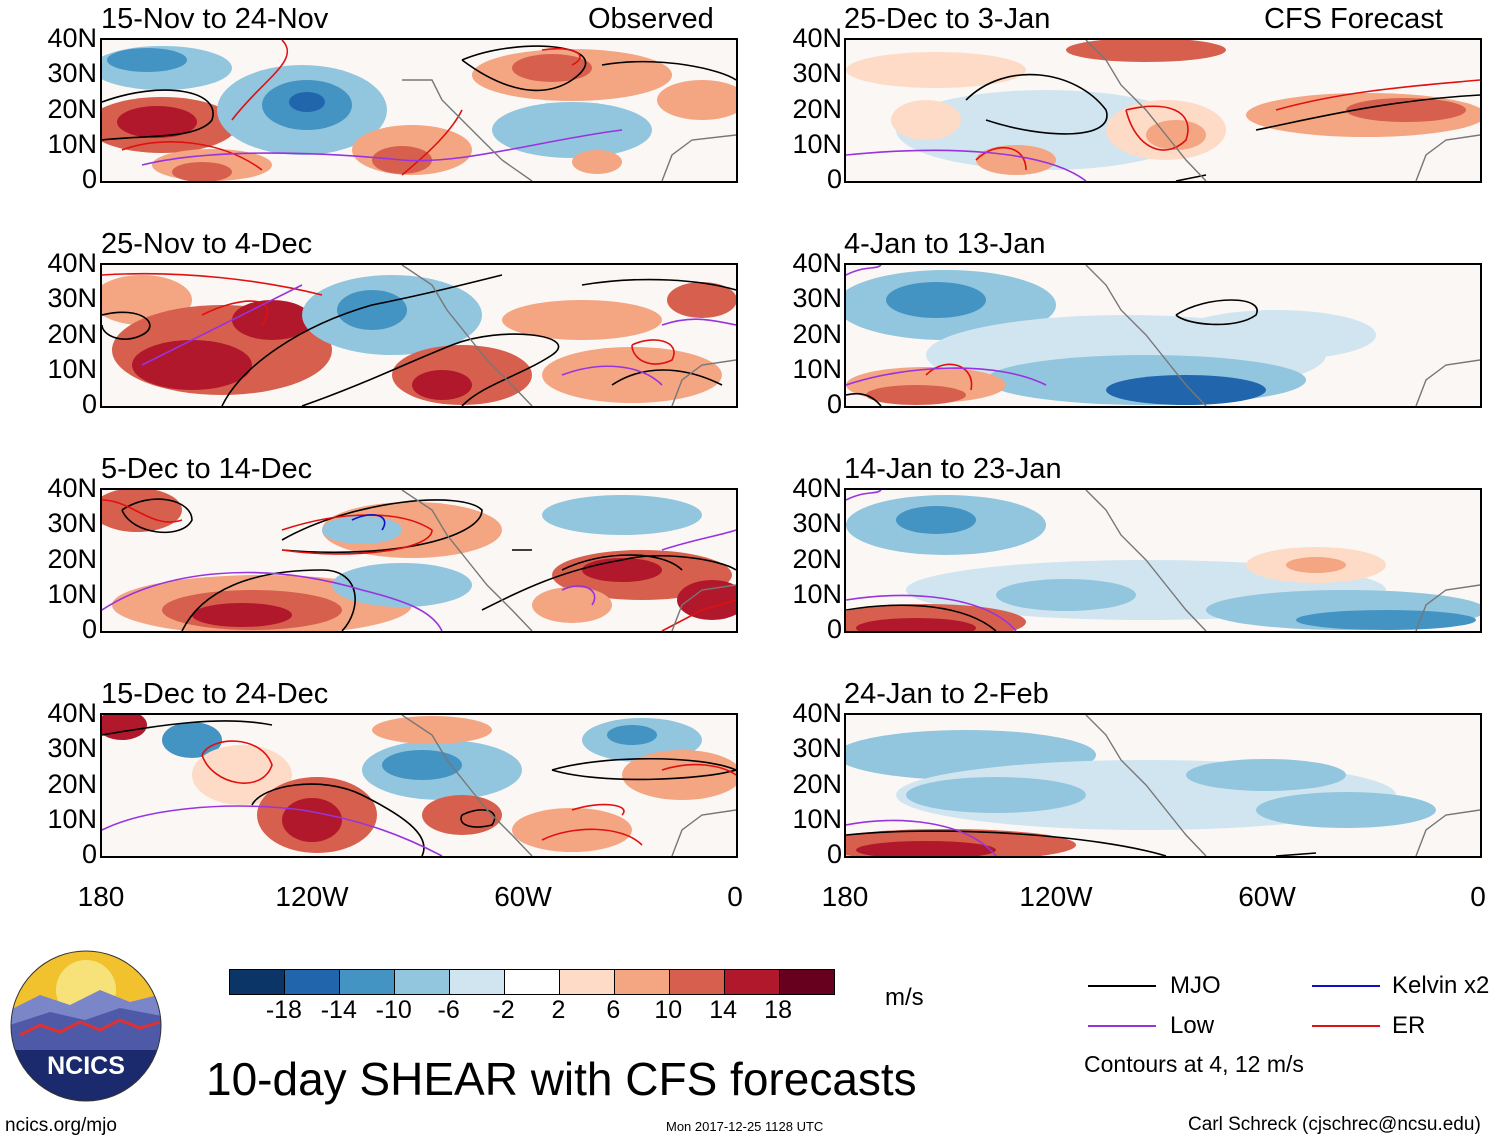 Image resolution: width=1510 pixels, height=1141 pixels. I want to click on panel-title: 14-Jan to 23-Jan, so click(953, 469).